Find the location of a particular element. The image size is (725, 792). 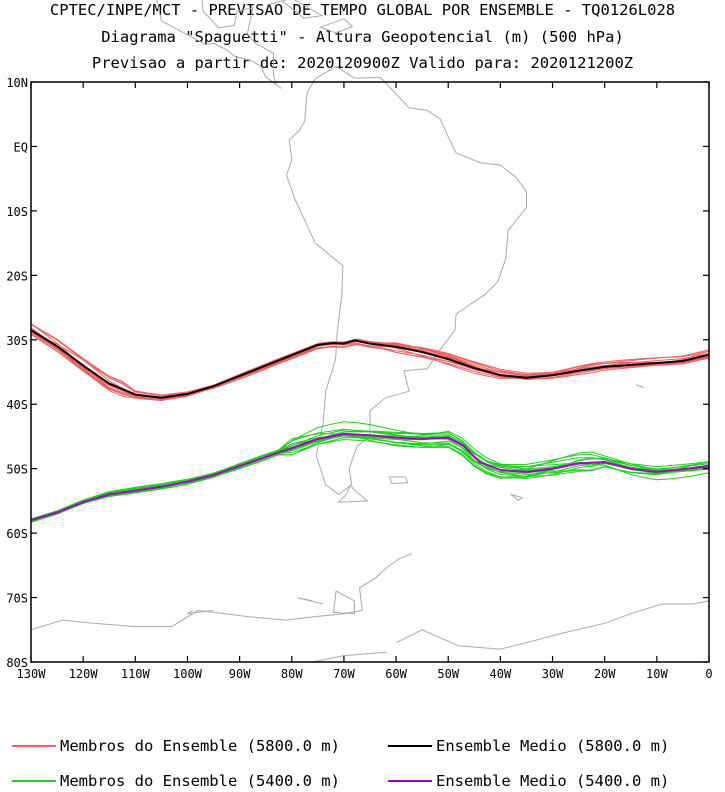

lat-label: 10N is located at coordinates (17, 83).